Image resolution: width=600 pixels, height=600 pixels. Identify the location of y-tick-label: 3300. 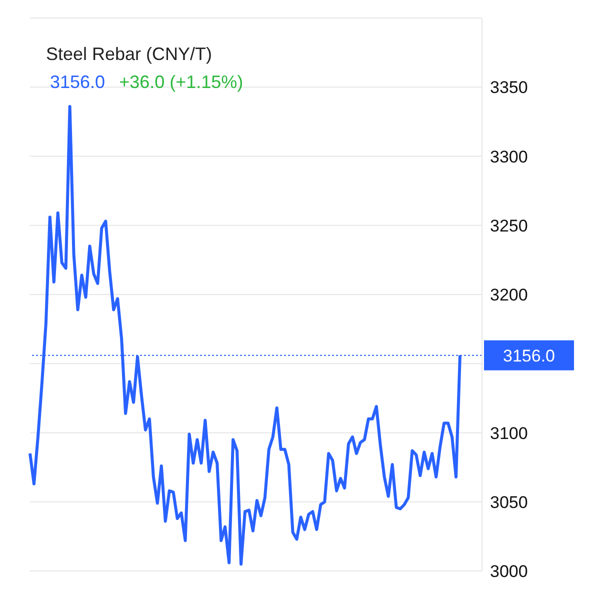
(509, 156).